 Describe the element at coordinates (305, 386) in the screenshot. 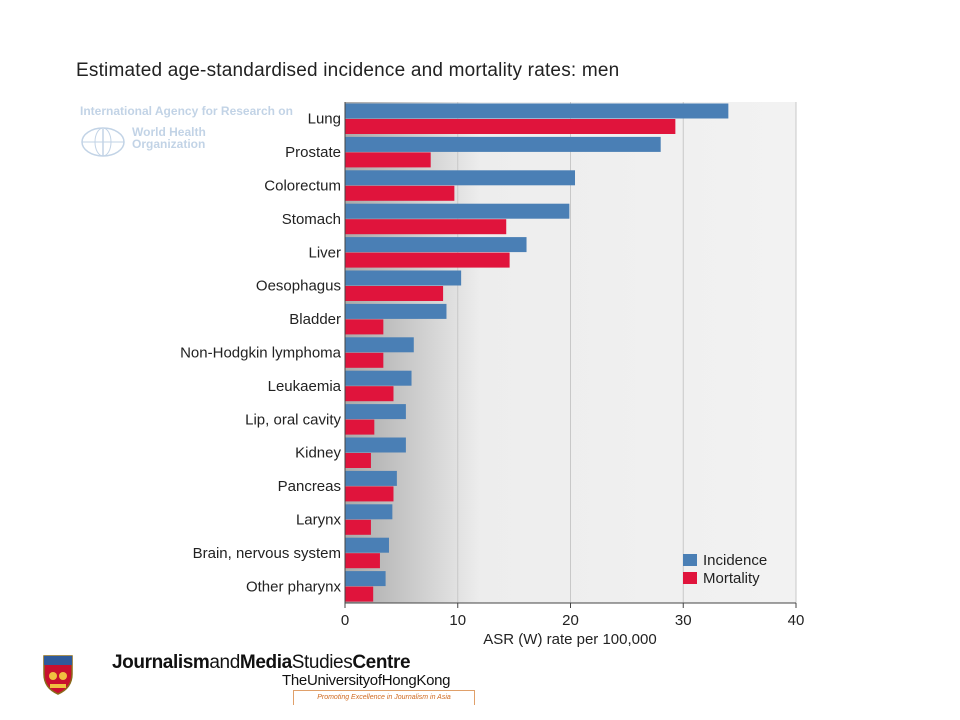

I see `category-label: Leukaemia` at that location.